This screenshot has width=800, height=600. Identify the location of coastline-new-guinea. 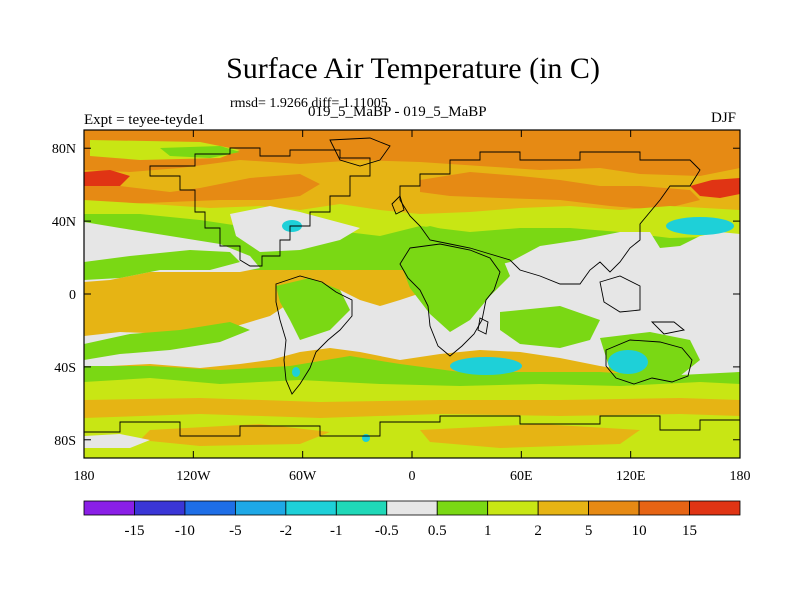
(668, 328).